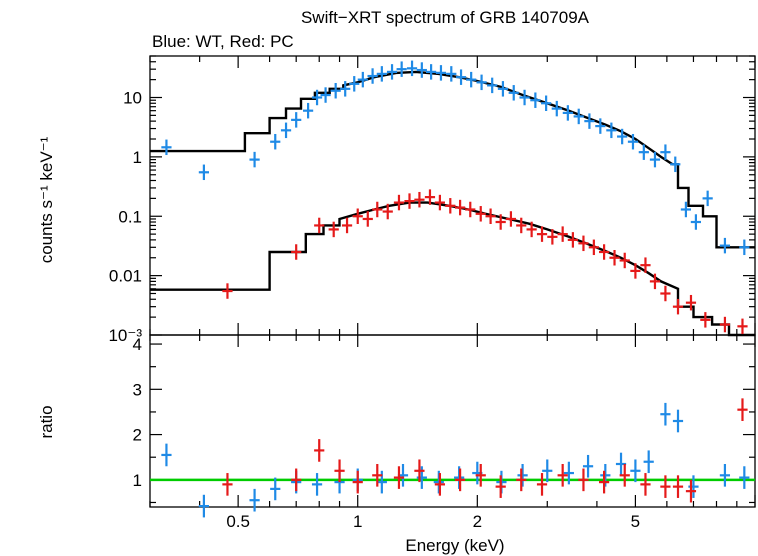 This screenshot has width=758, height=556. What do you see at coordinates (137, 389) in the screenshot?
I see `y-tick-label: 3` at bounding box center [137, 389].